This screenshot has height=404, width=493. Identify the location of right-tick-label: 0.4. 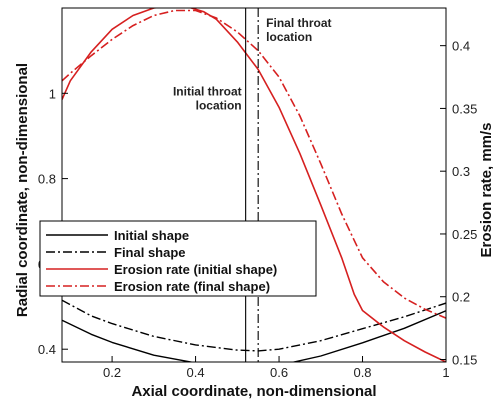
(461, 46).